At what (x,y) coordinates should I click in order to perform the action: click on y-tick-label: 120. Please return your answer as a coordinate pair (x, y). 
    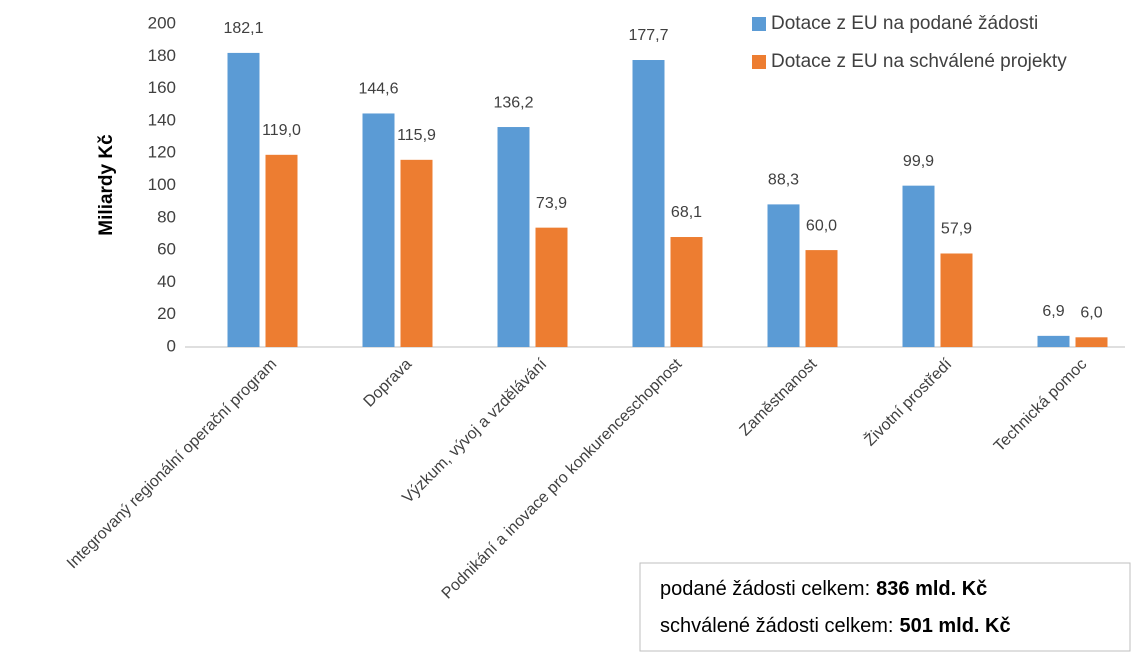
    Looking at the image, I should click on (162, 152).